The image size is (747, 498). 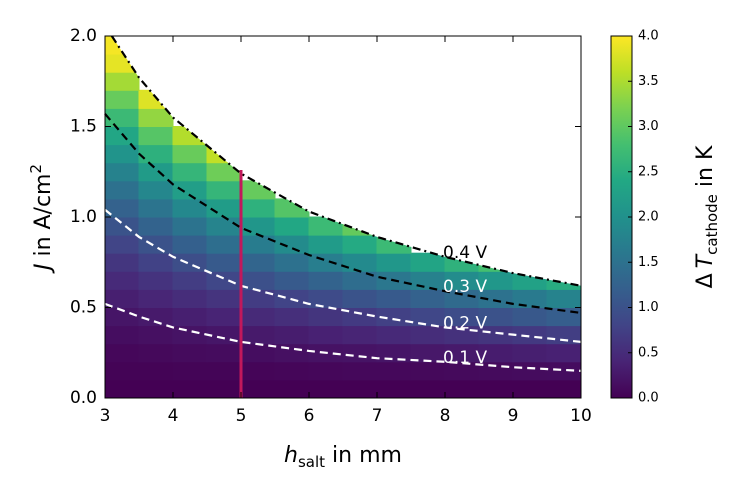 What do you see at coordinates (465, 358) in the screenshot?
I see `contour-label: 0.1 V` at bounding box center [465, 358].